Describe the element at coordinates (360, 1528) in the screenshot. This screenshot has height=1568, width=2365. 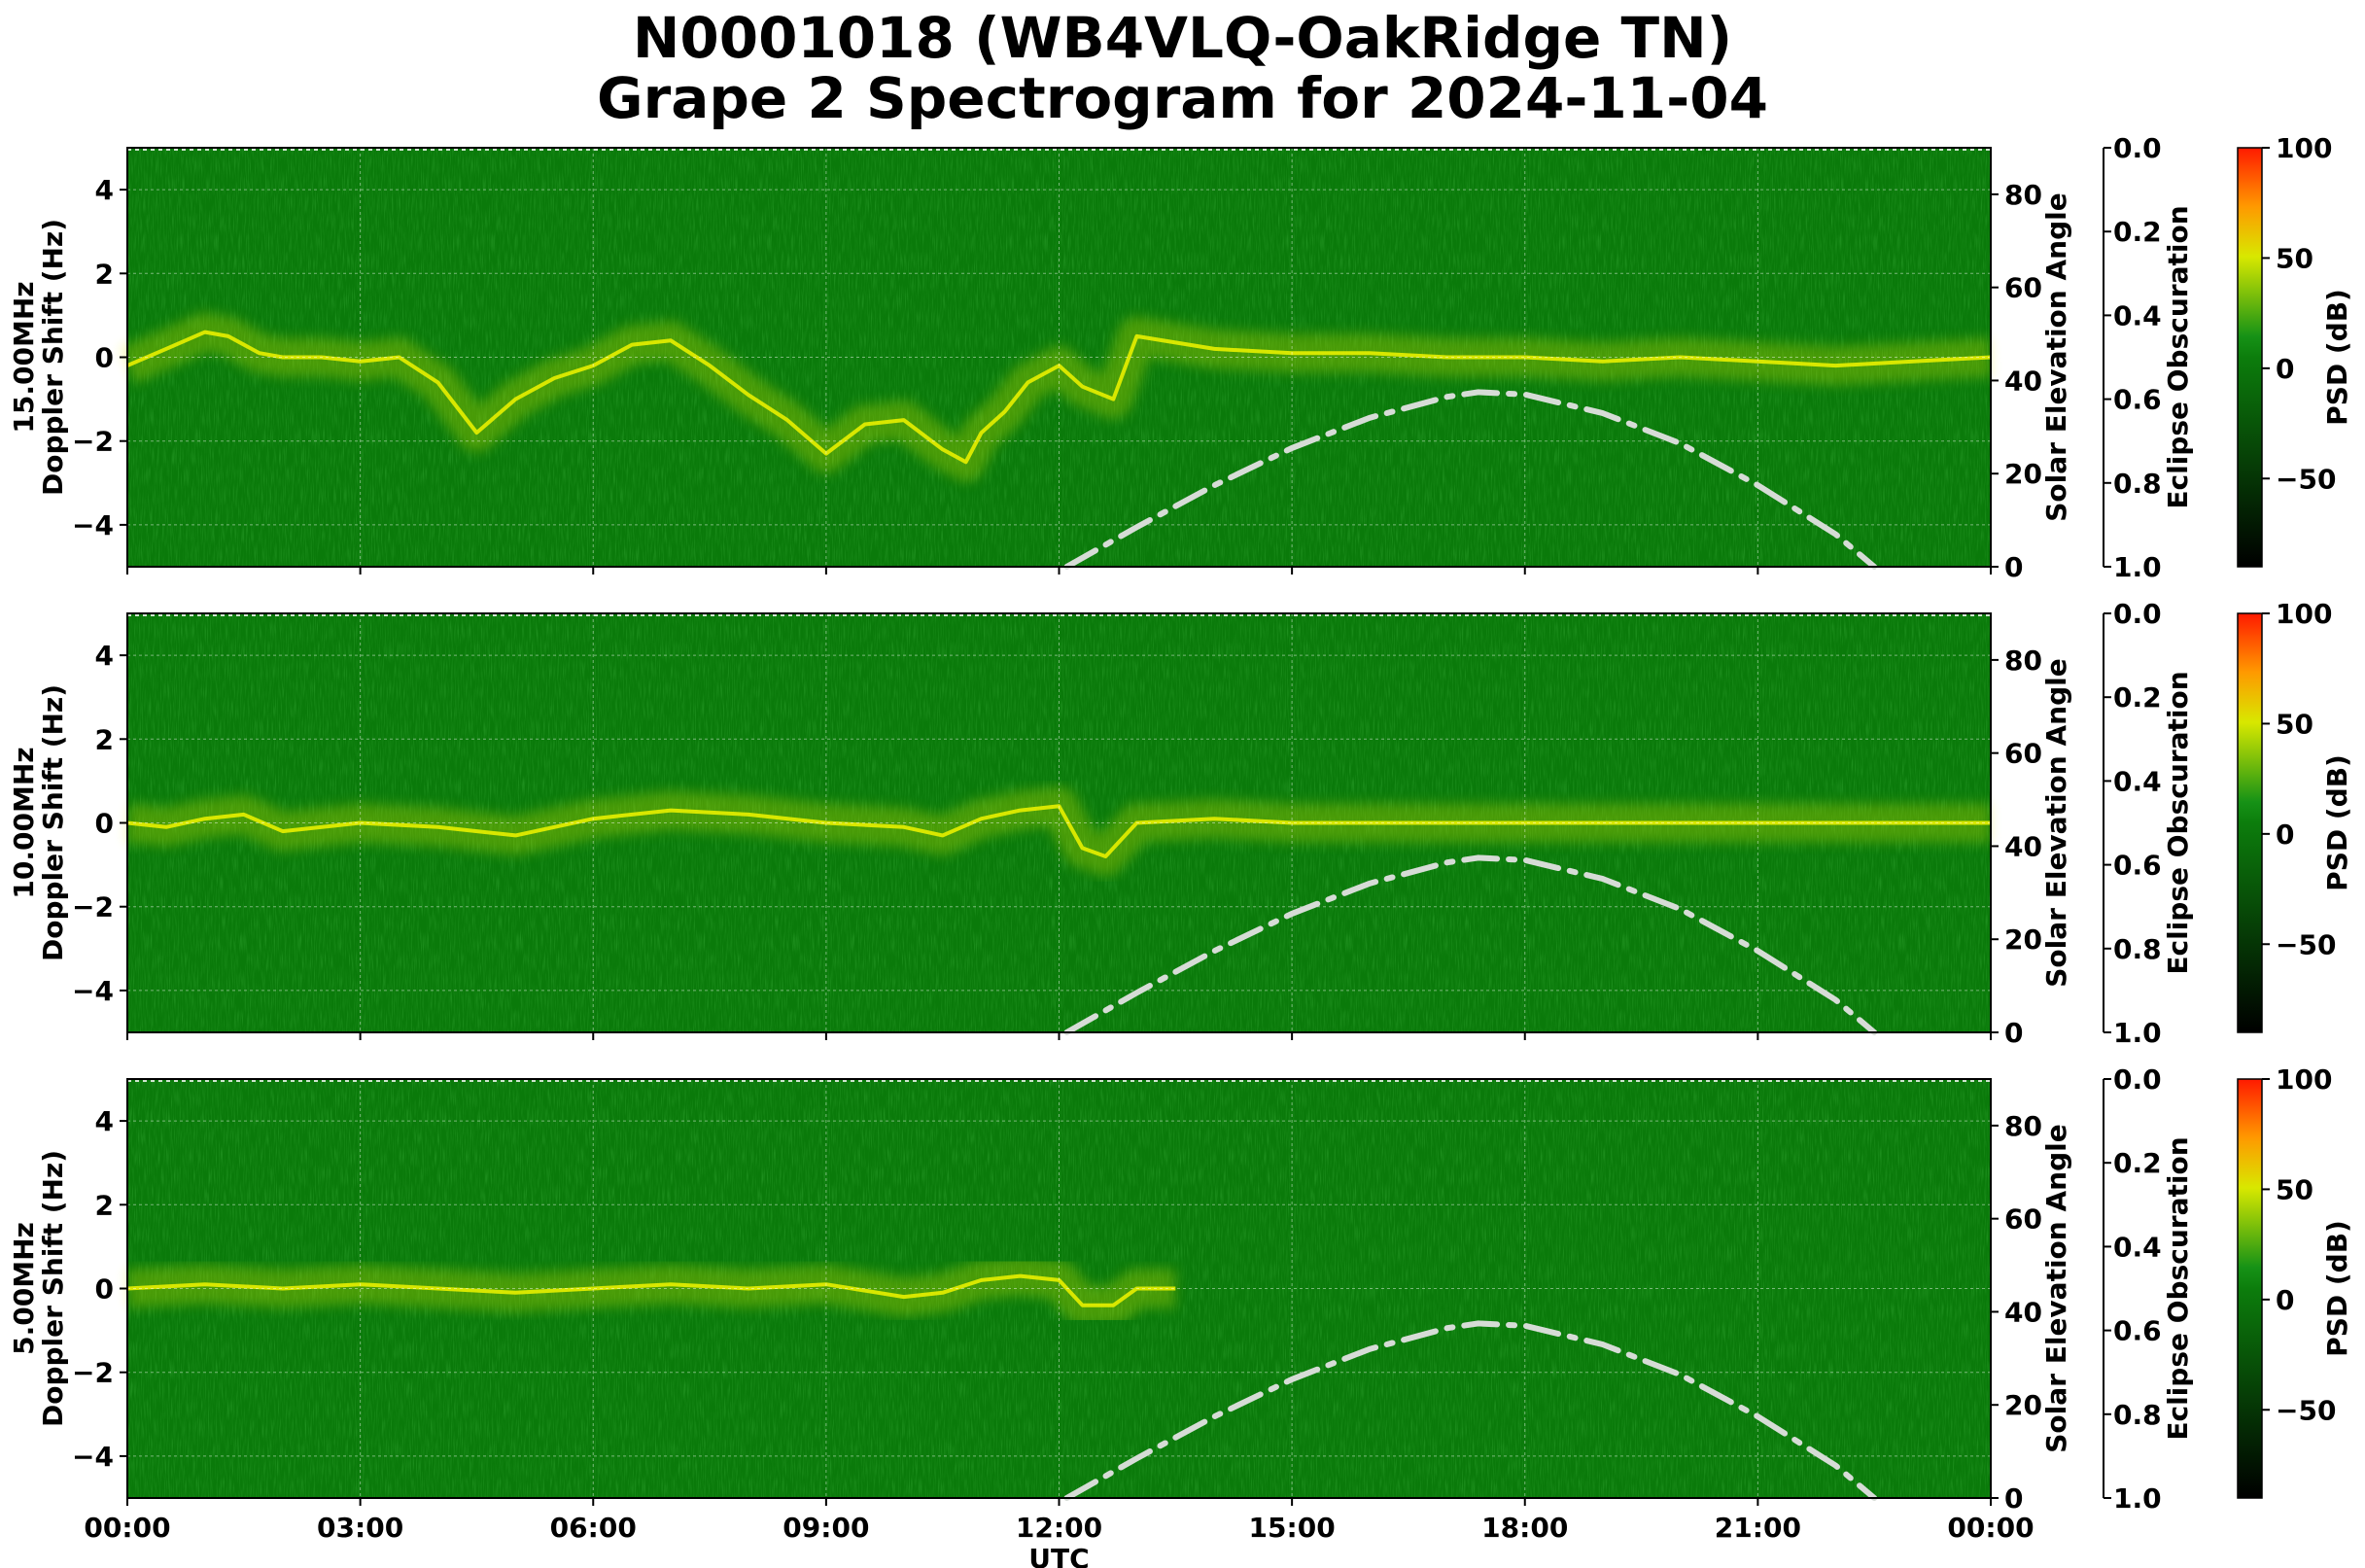
I see `x-tick-label: 03:00` at that location.